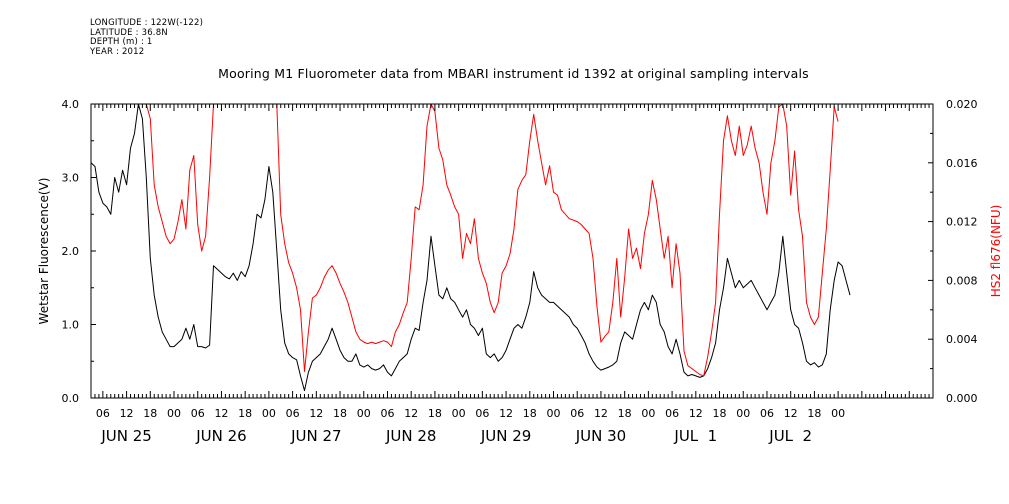 The image size is (1009, 504). Describe the element at coordinates (71, 325) in the screenshot. I see `y-tick-label: 1.0` at that location.